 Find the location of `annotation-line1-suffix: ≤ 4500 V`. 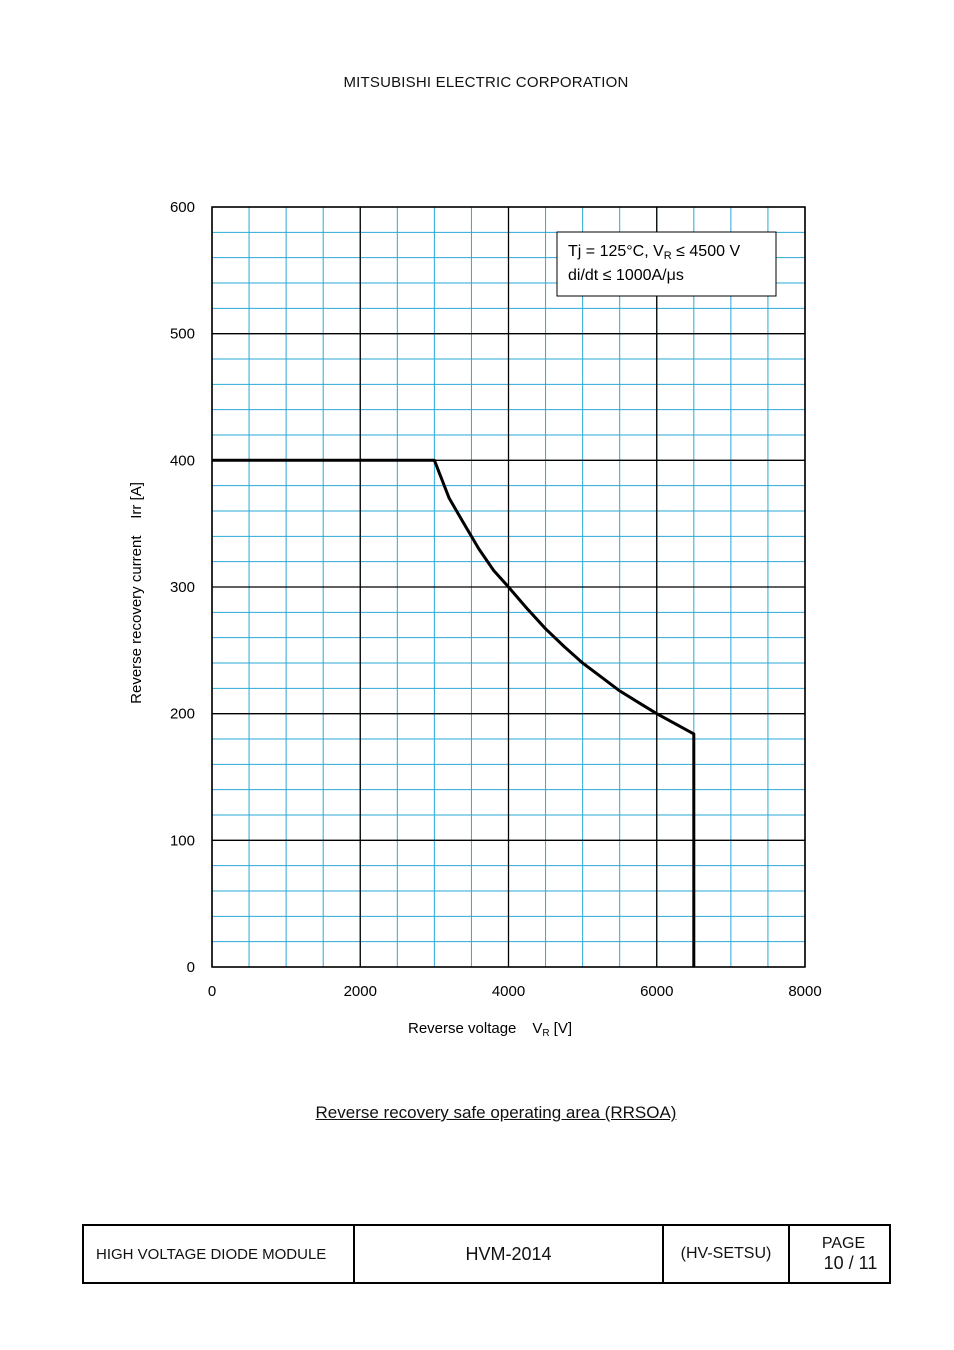

annotation-line1-suffix: ≤ 4500 V is located at coordinates (706, 251).